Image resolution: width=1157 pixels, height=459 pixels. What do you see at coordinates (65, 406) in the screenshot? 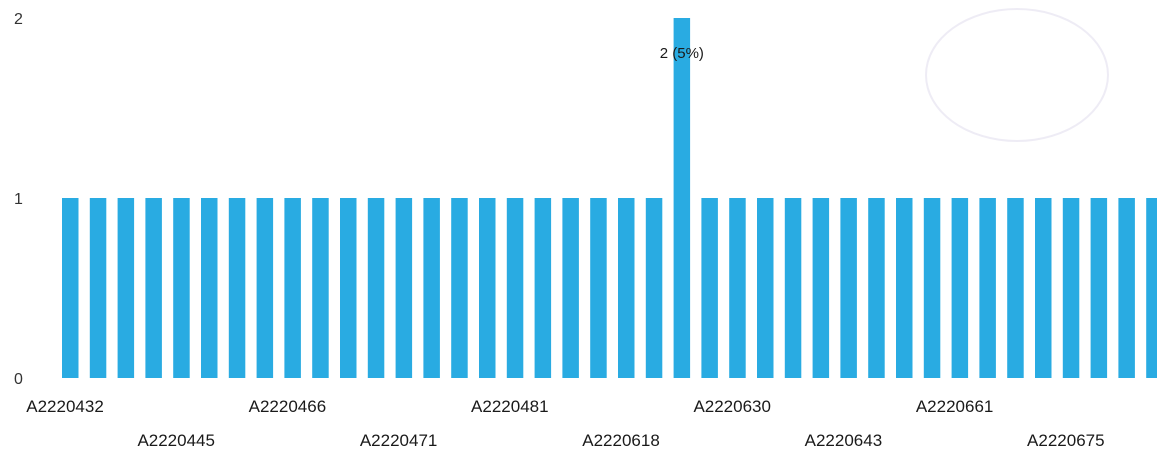
I see `x-tick-label: A2220432` at bounding box center [65, 406].